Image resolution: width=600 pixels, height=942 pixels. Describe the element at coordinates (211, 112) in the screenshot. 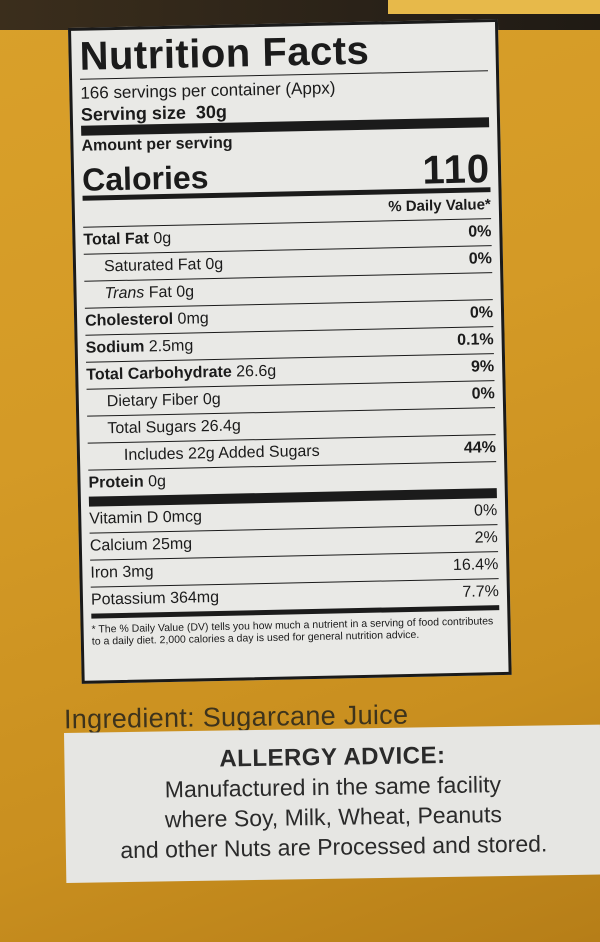

I see `serving-size-value: 30g` at that location.